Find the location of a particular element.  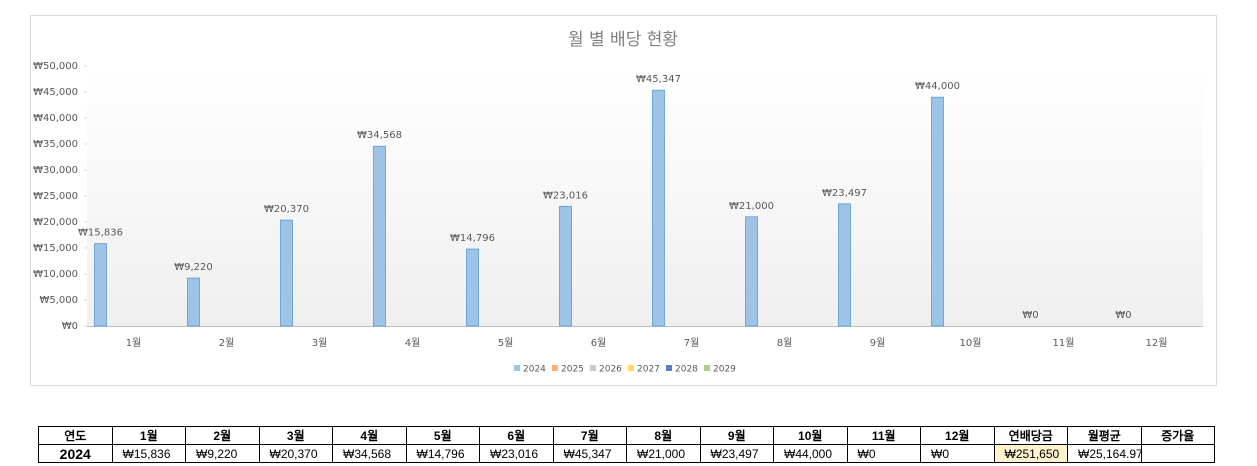

table-cell: ₩14,796 is located at coordinates (442, 453).